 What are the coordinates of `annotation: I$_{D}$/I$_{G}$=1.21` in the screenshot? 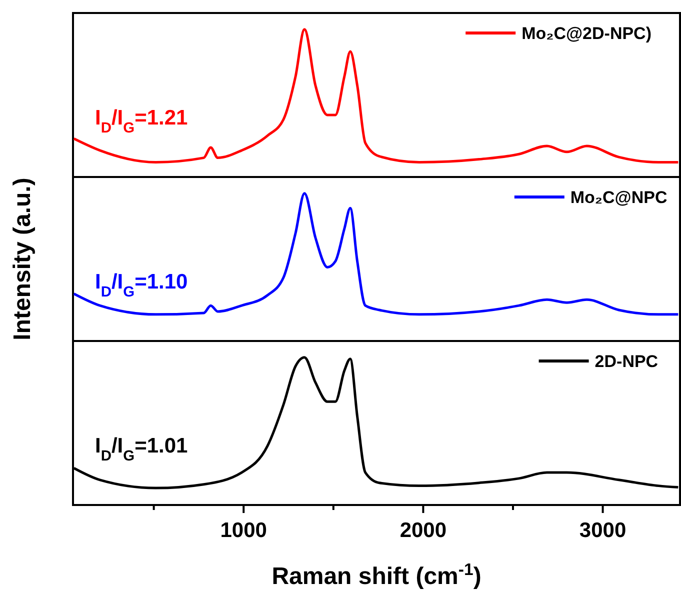 It's located at (141, 121).